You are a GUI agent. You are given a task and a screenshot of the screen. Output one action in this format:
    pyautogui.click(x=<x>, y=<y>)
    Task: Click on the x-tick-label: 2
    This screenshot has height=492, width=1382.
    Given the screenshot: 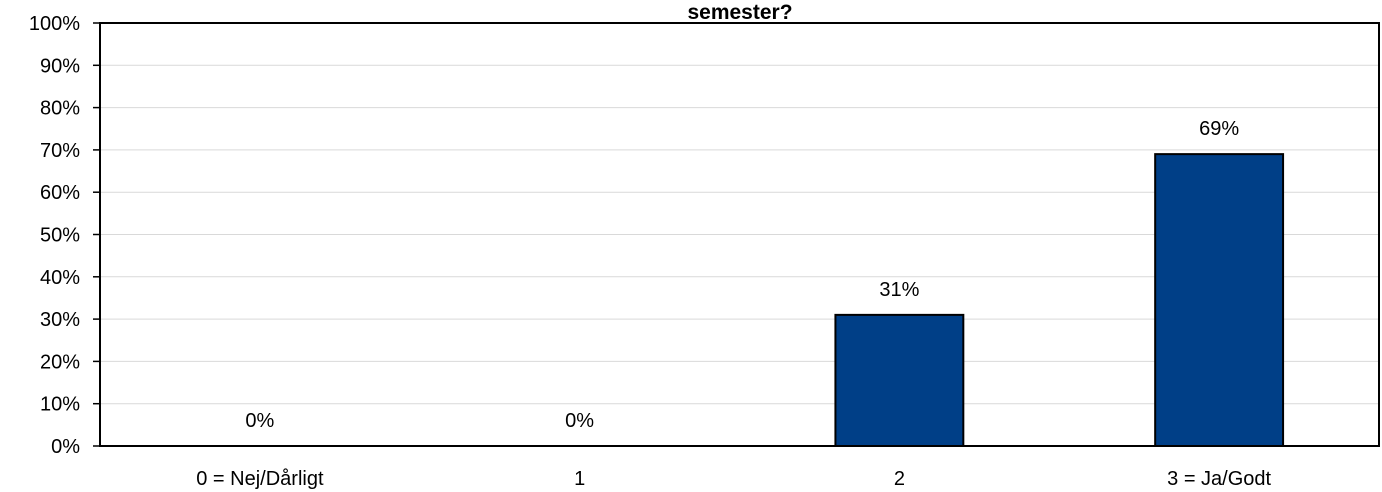 What is the action you would take?
    pyautogui.click(x=899, y=479)
    